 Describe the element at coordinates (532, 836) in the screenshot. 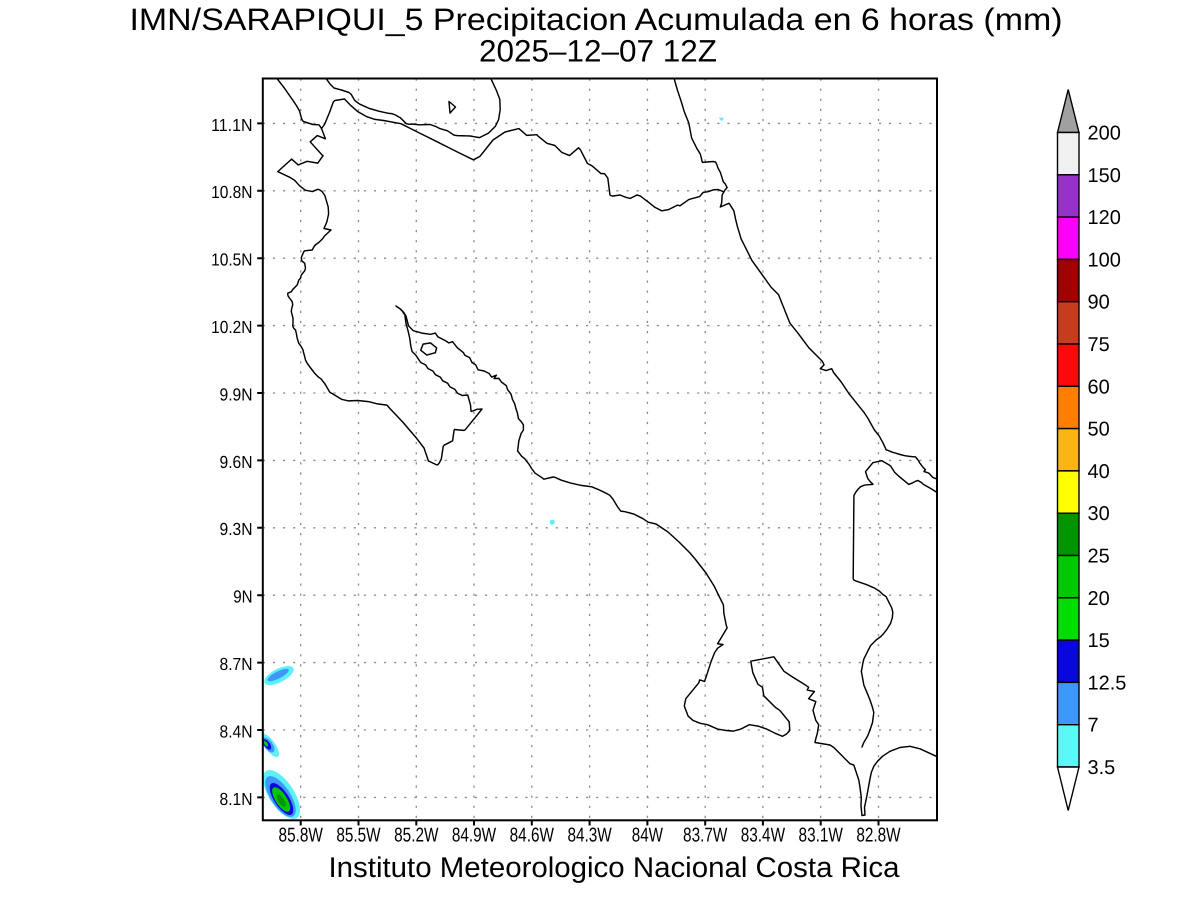

I see `svg-text: 84.6W` at that location.